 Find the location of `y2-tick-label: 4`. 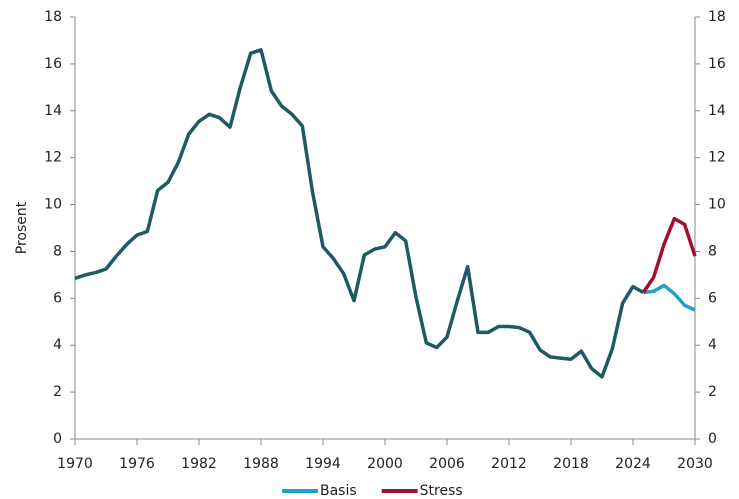

y2-tick-label: 4 is located at coordinates (712, 345).